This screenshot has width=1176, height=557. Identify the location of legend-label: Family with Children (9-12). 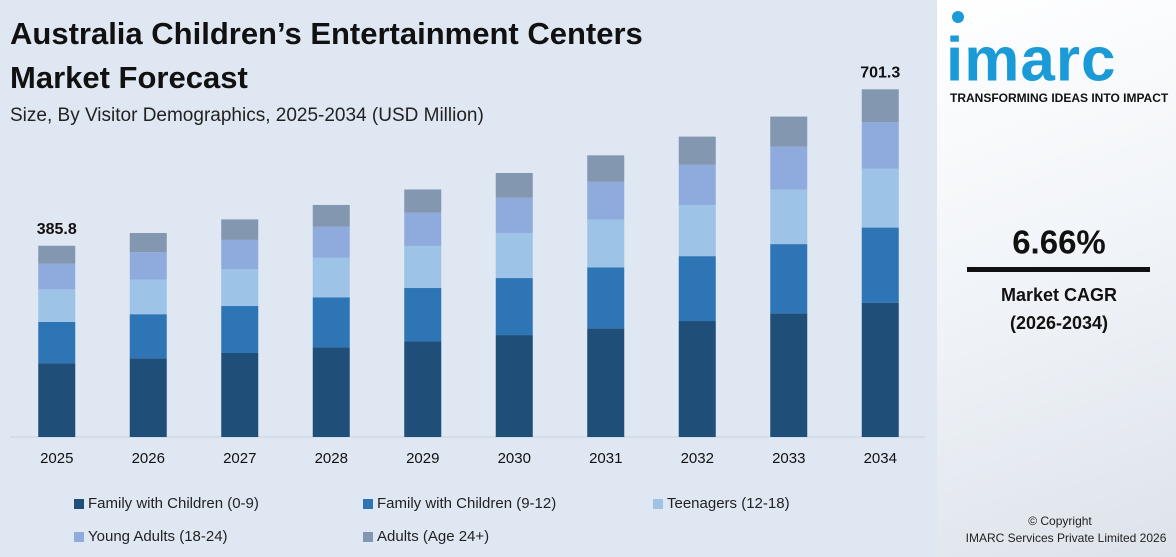
(466, 503).